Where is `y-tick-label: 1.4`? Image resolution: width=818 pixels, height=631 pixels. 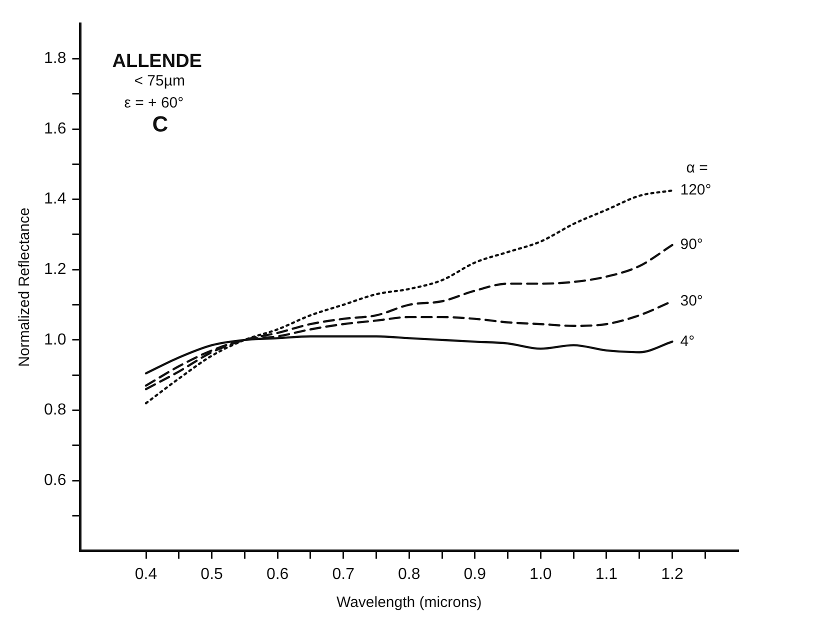 y-tick-label: 1.4 is located at coordinates (55, 199).